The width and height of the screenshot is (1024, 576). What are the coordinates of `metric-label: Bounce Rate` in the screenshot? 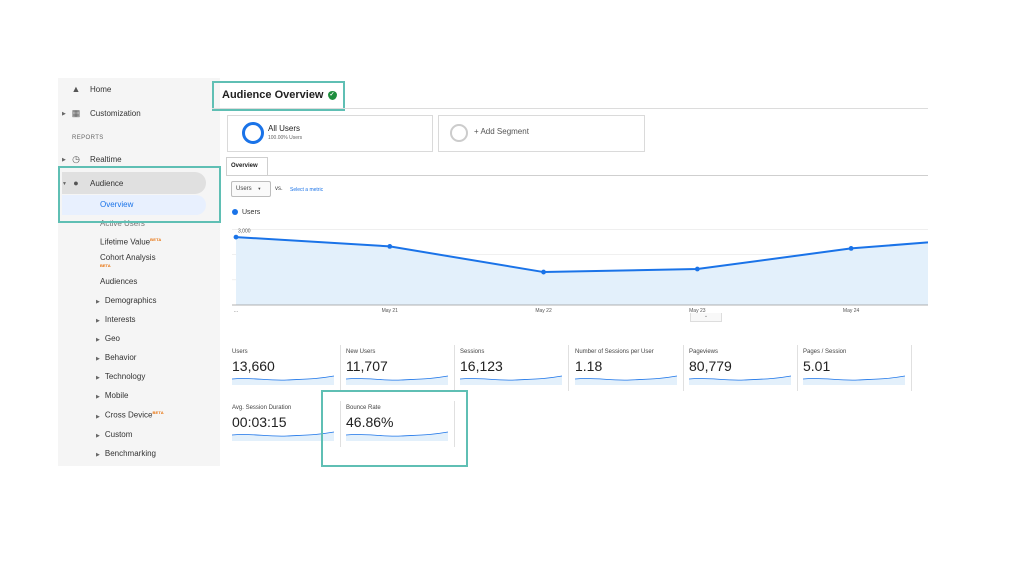 It's located at (363, 408).